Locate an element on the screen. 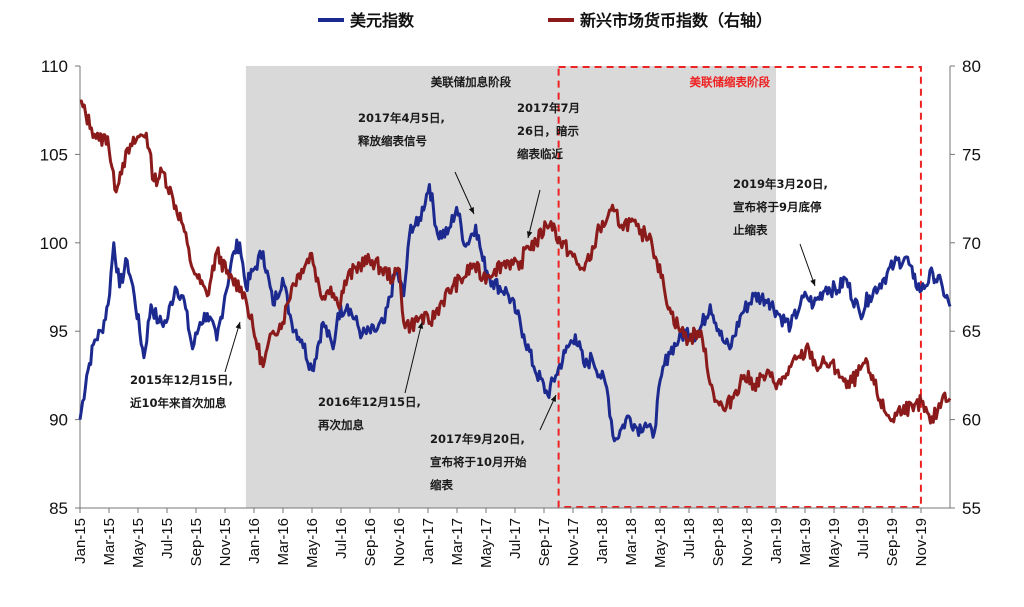  legend-label: 美元指数 is located at coordinates (382, 20).